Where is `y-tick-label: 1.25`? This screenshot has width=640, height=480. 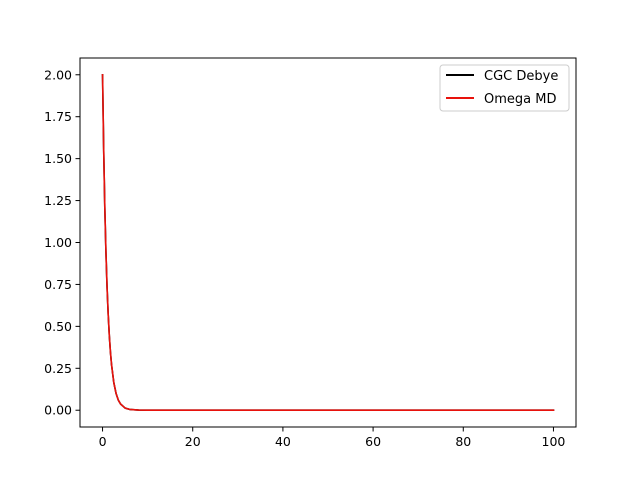
y-tick-label: 1.25 is located at coordinates (58, 200).